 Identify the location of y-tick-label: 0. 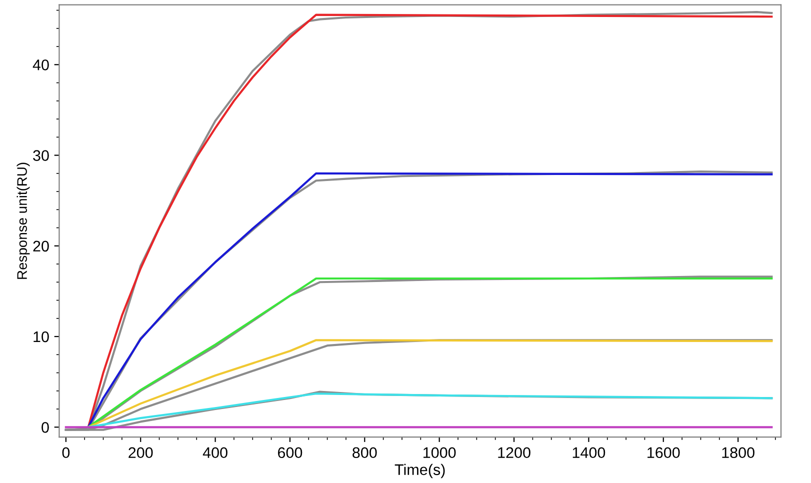
(45, 427).